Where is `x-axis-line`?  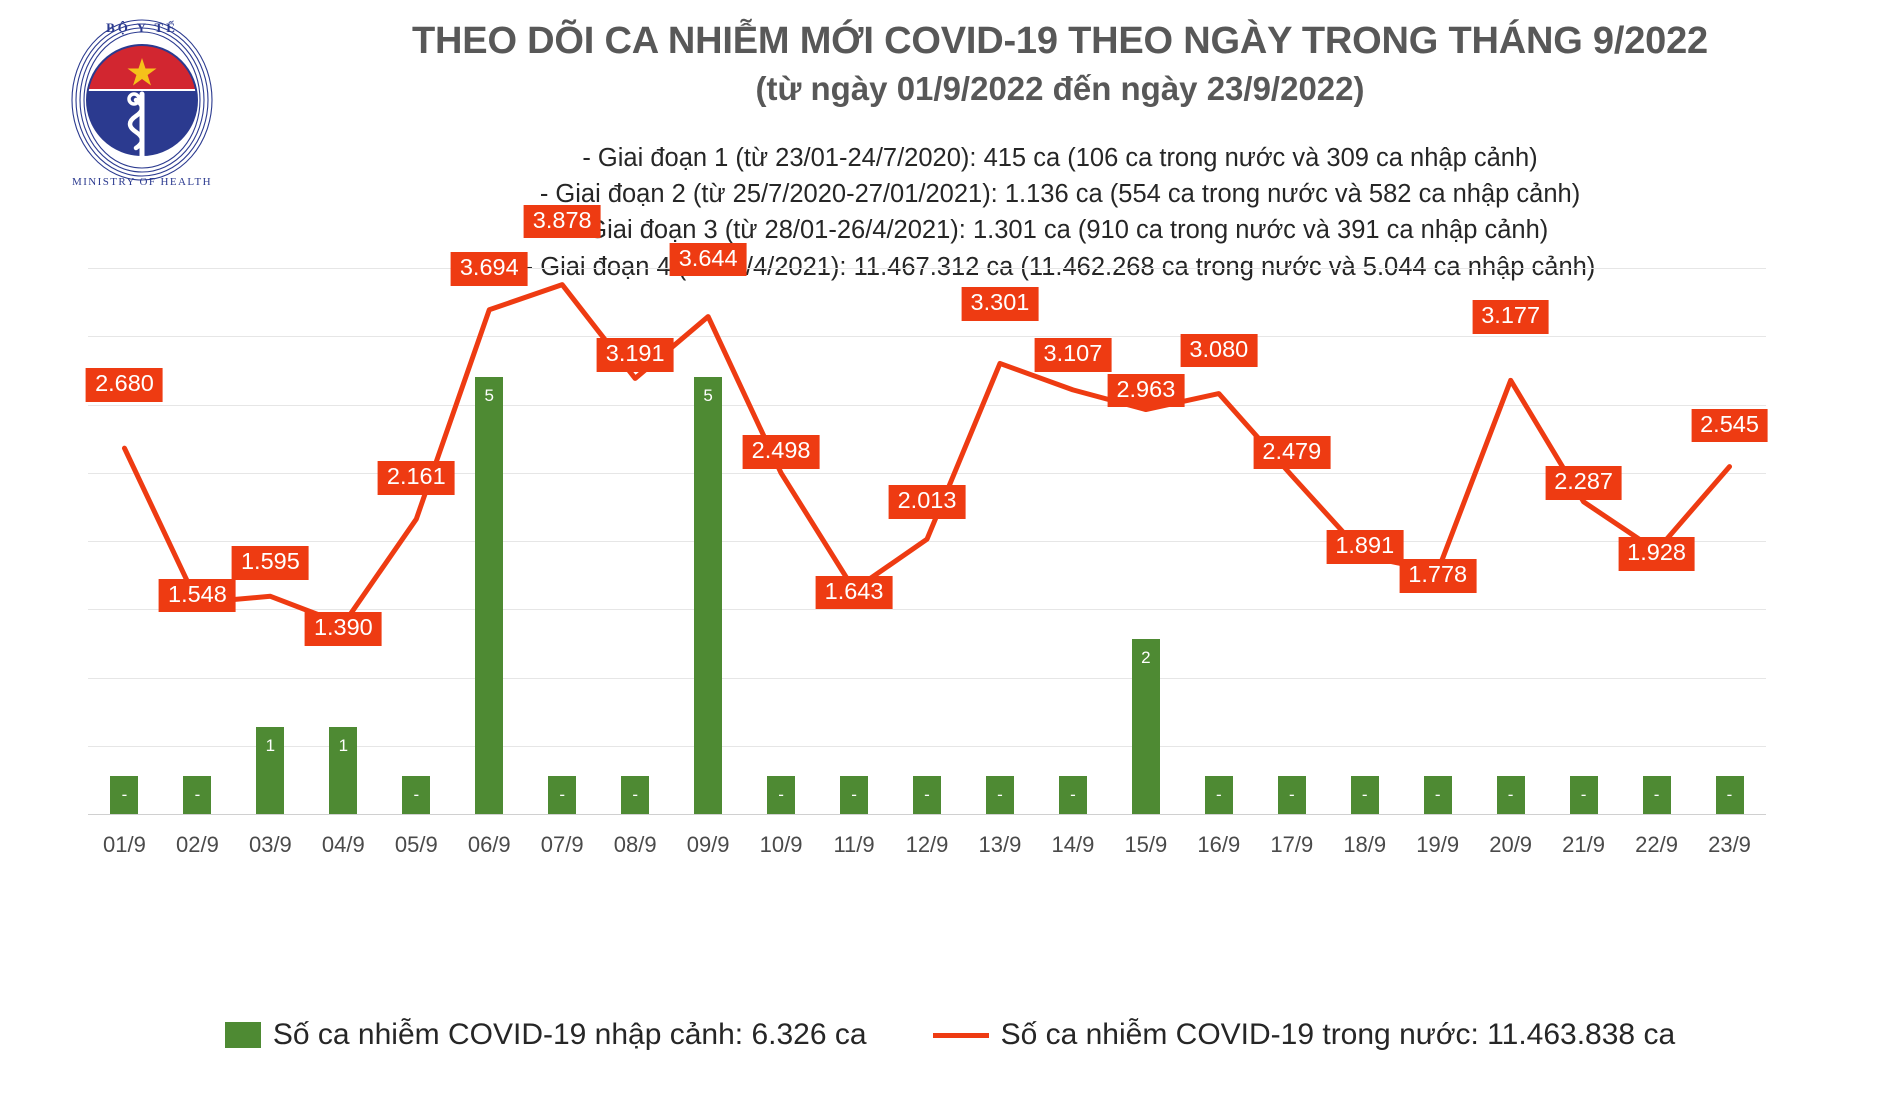
x-axis-line is located at coordinates (927, 814).